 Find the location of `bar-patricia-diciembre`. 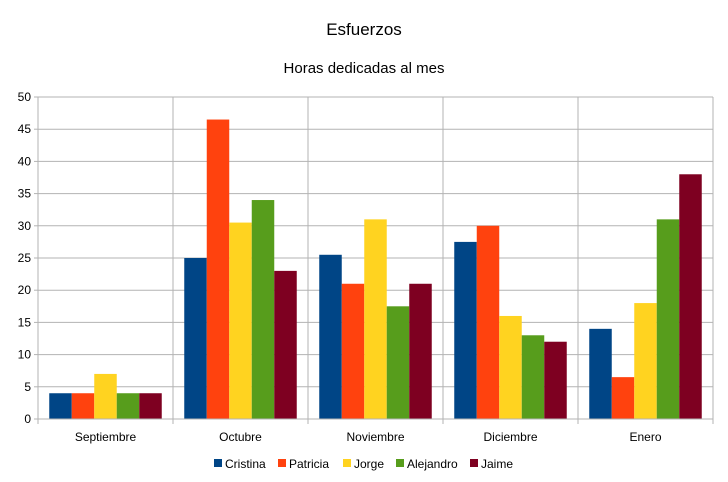

bar-patricia-diciembre is located at coordinates (488, 322).